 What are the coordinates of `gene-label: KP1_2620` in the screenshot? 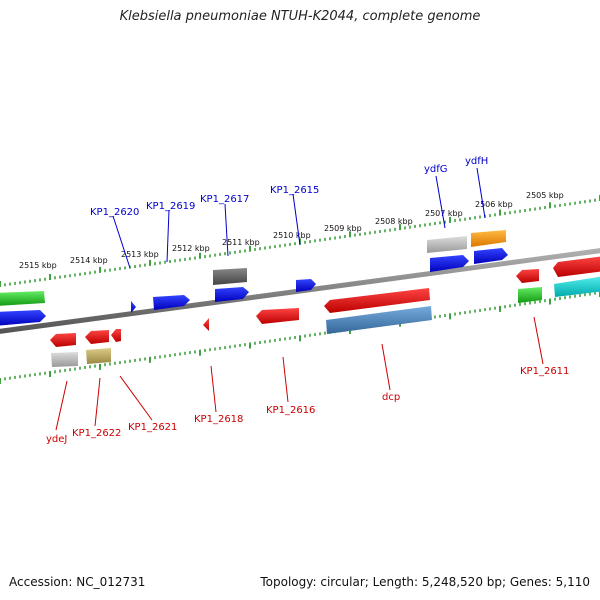 It's located at (114, 212).